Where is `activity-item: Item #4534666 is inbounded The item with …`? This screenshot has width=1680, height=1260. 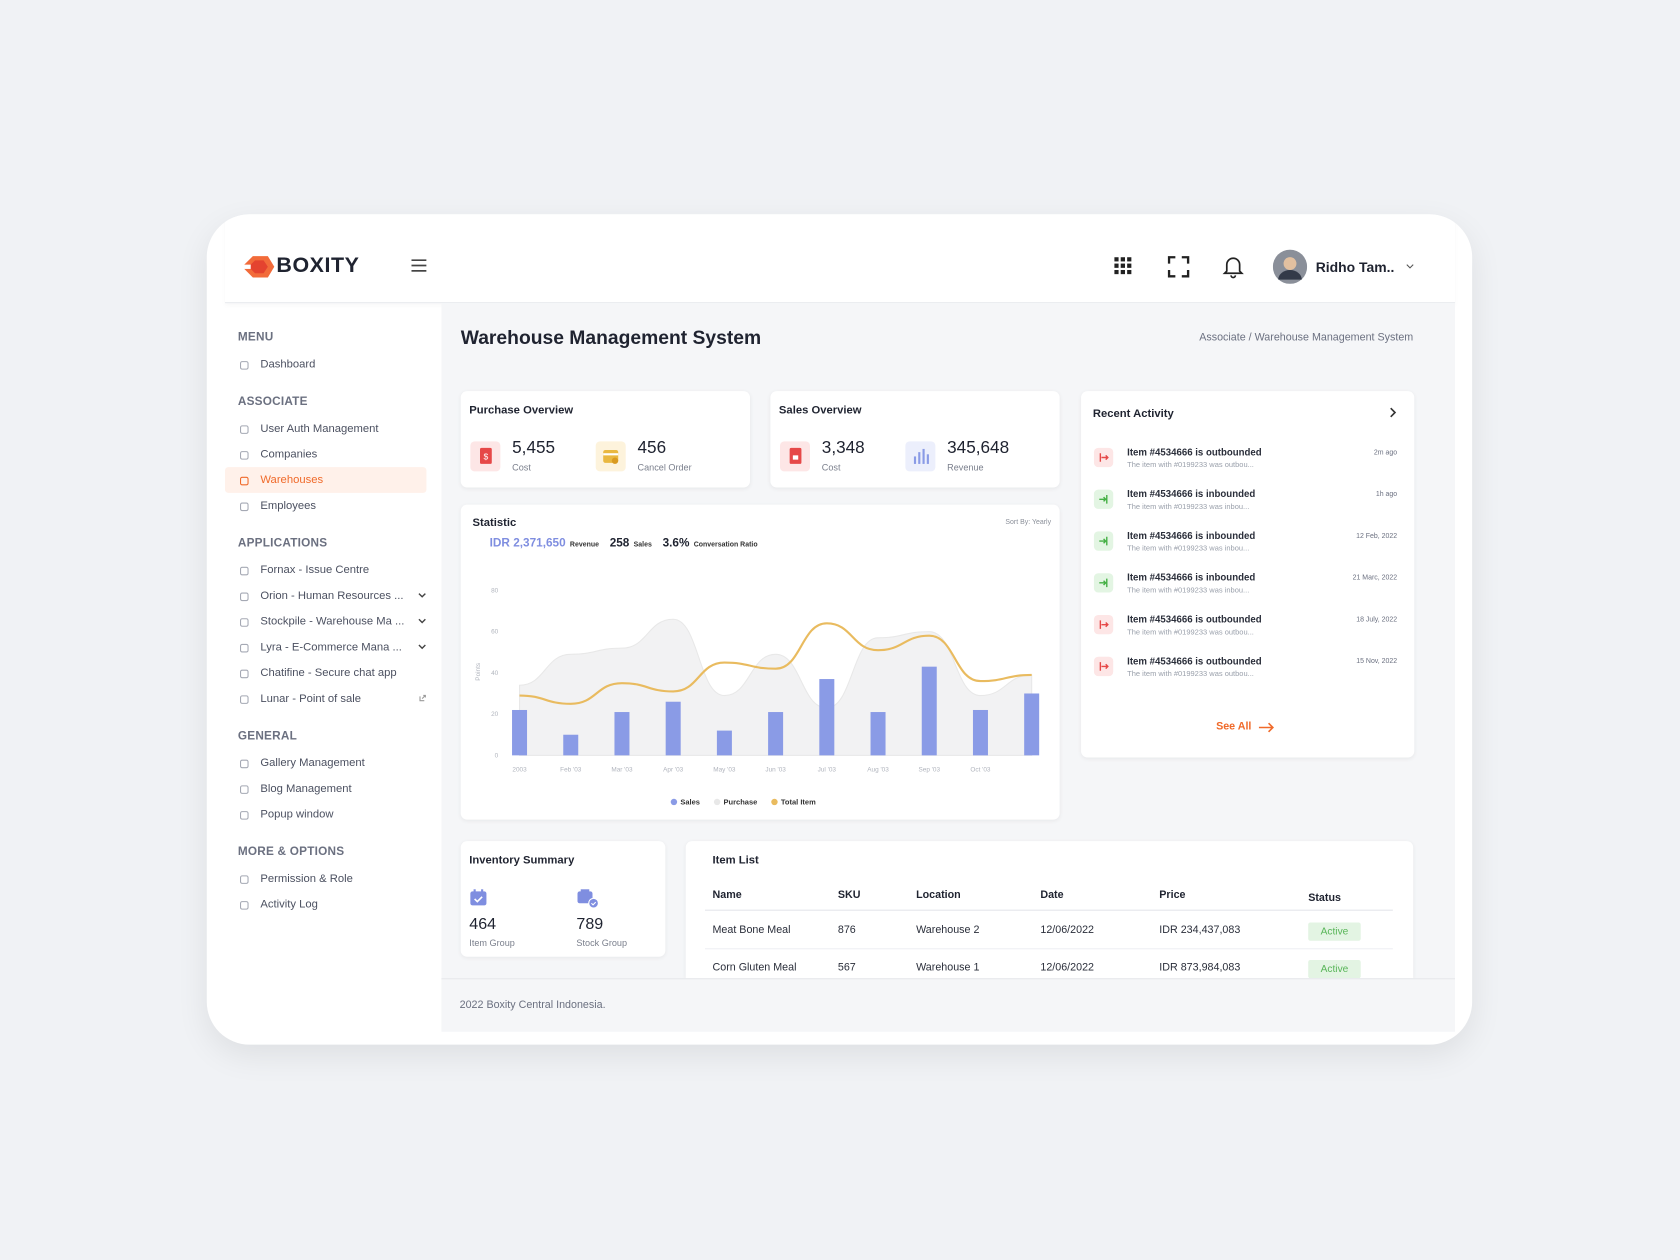
activity-item: Item #4534666 is inbounded The item with … is located at coordinates (1247, 502).